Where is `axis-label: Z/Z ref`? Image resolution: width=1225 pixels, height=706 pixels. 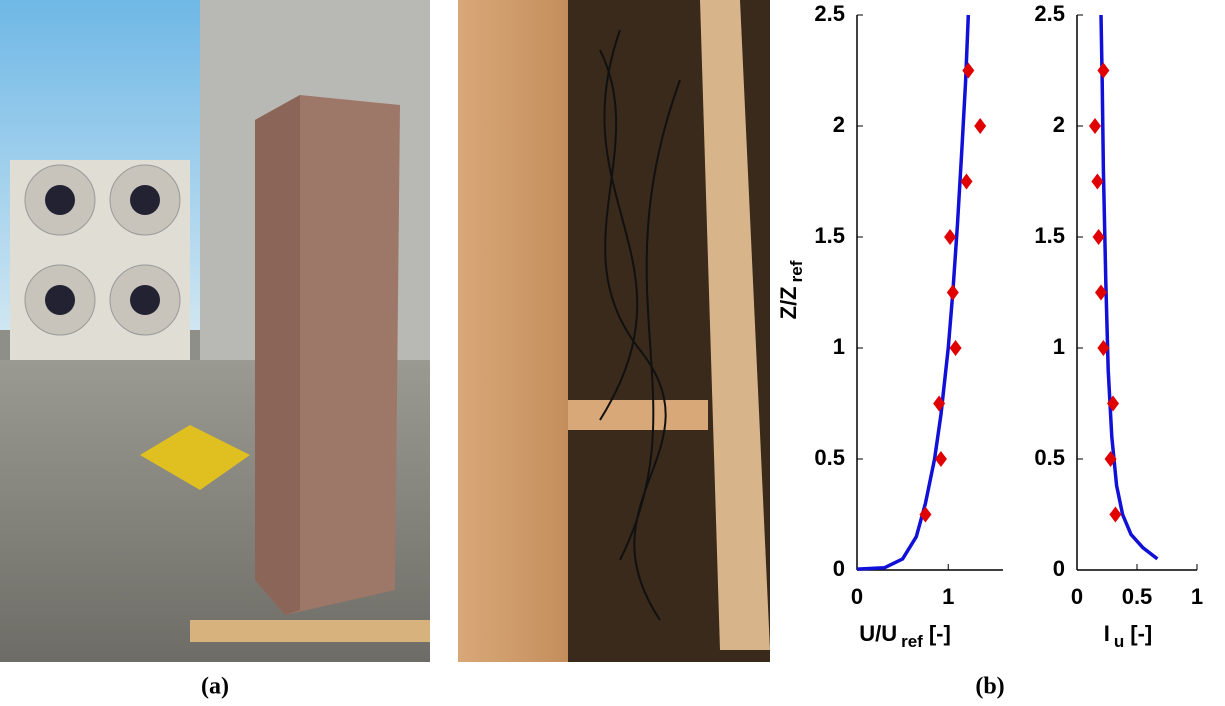 axis-label: Z/Z ref is located at coordinates (791, 289).